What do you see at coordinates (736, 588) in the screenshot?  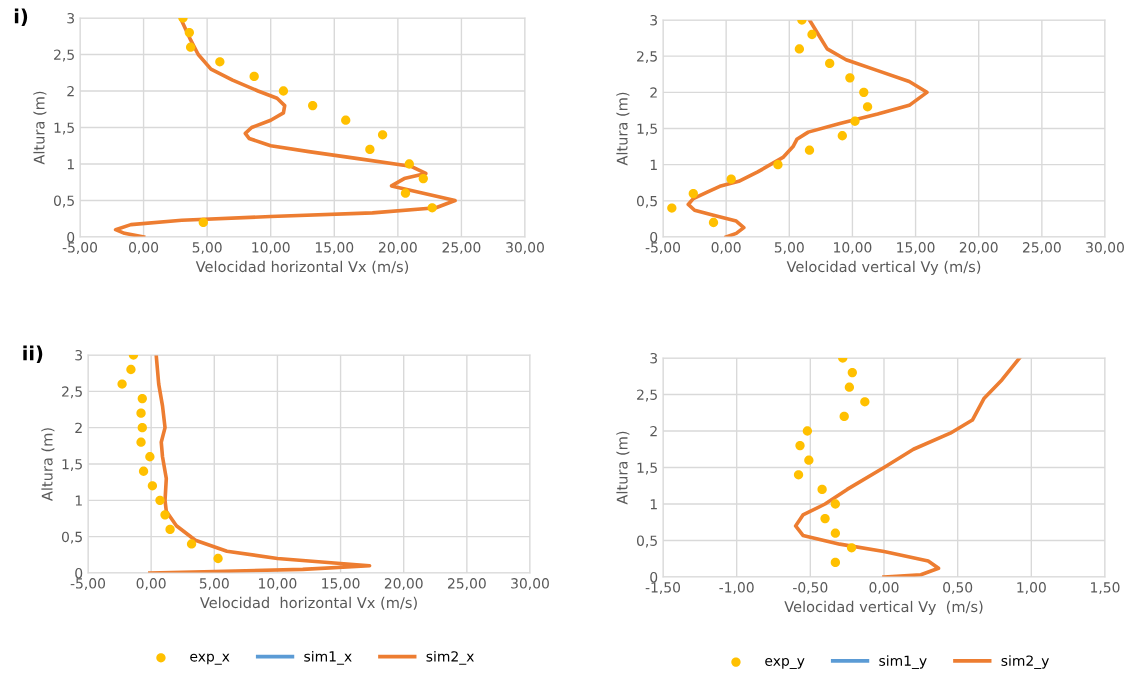 I see `x-tick-label: -1,00` at bounding box center [736, 588].